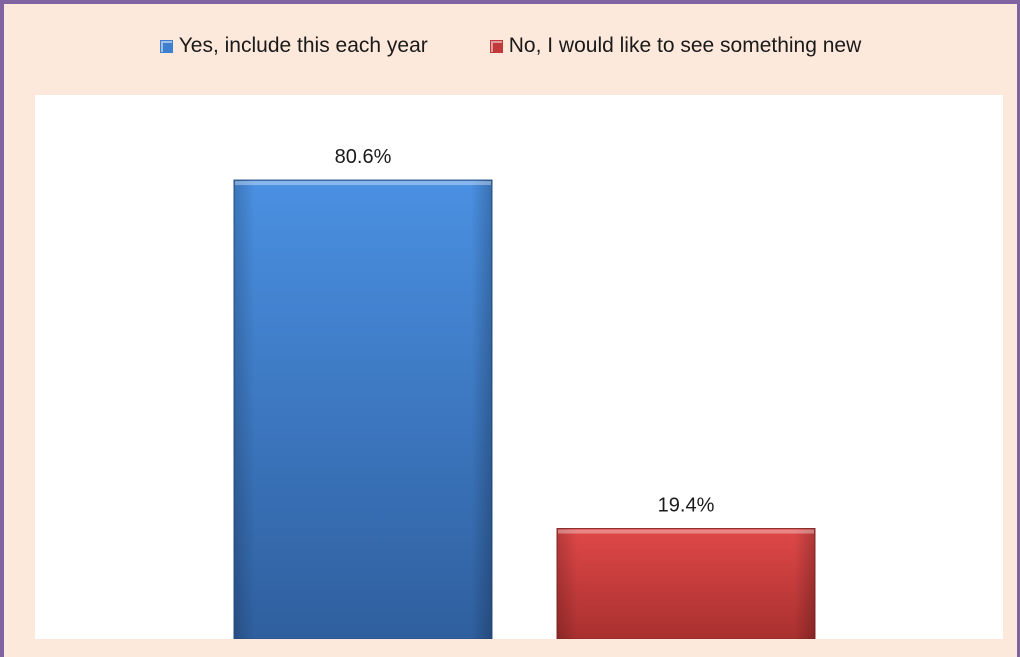 The image size is (1020, 657). I want to click on data-label-no: 19.4%, so click(686, 506).